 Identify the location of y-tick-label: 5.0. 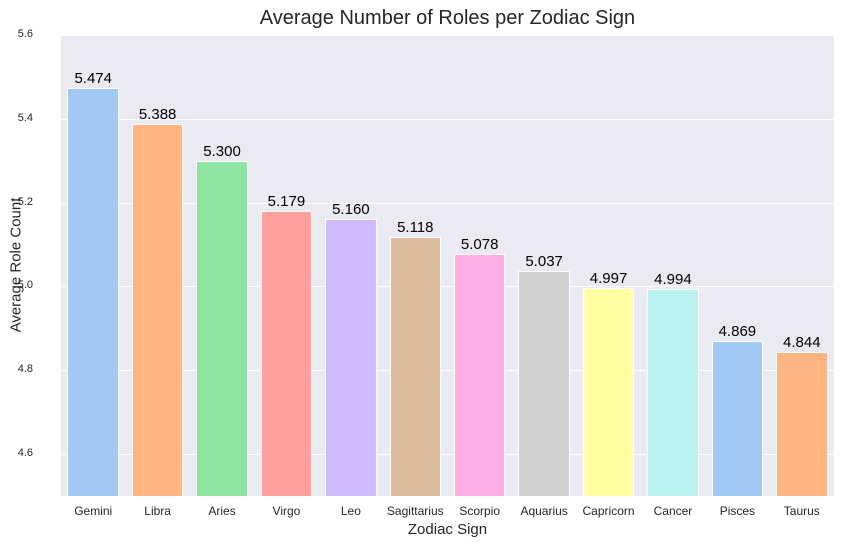
(25, 285).